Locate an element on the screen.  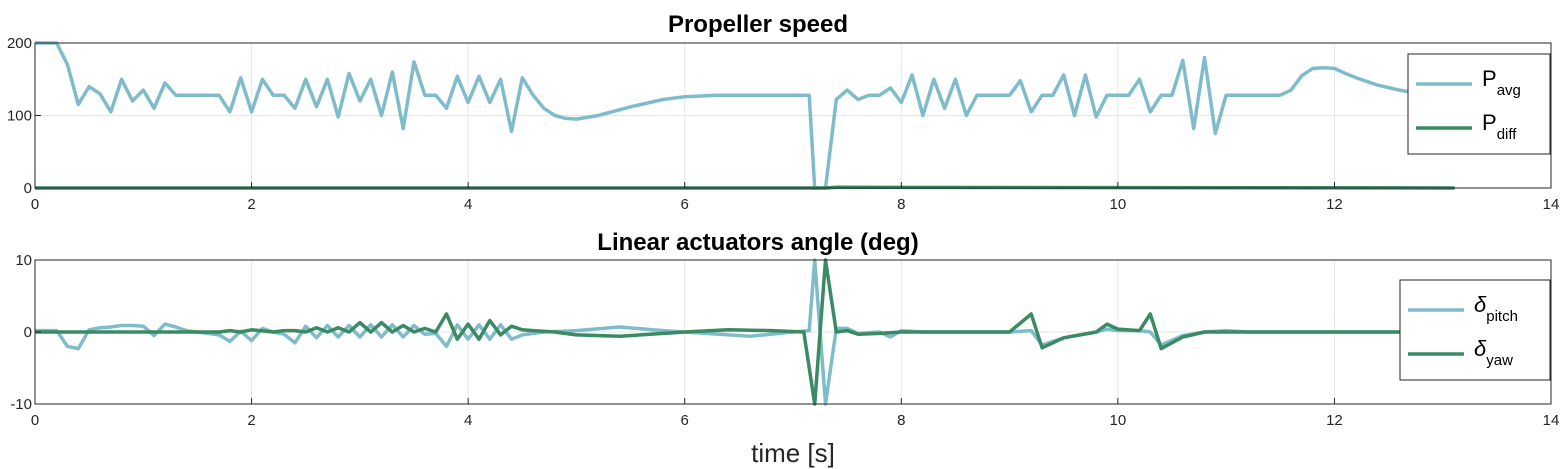
legend-label-P_diff: Pdiff is located at coordinates (1499, 126).